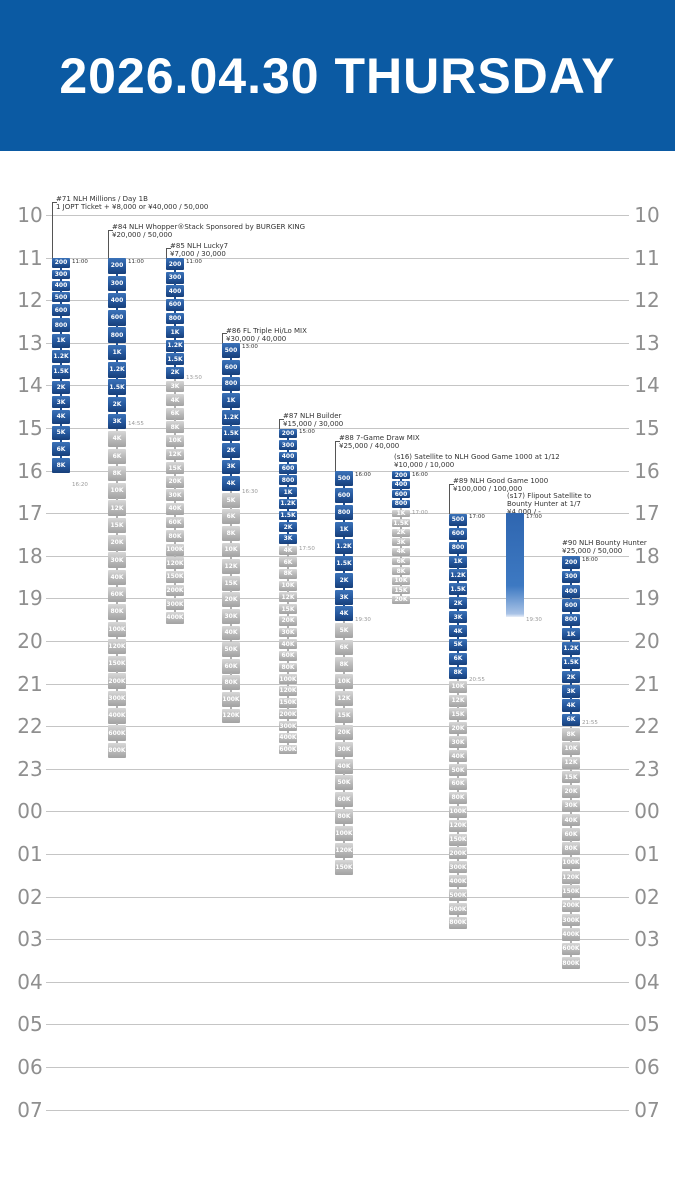  I want to click on blind-level-block: 15K, so click(458, 714).